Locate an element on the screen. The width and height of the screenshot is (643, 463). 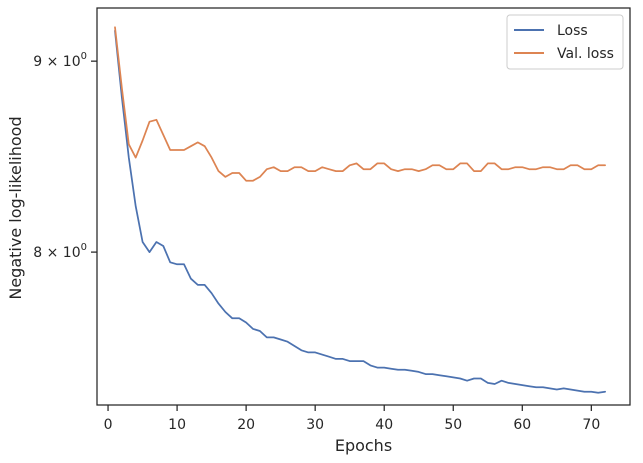
x-tick-label: 30 is located at coordinates (315, 425).